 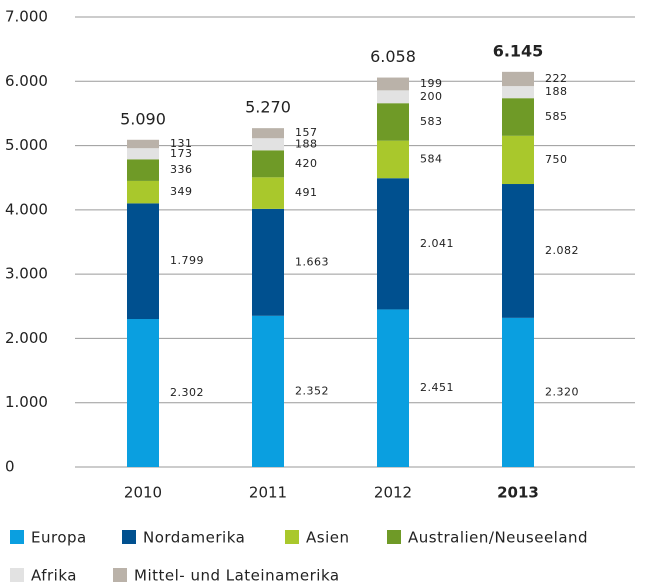 I want to click on total-label: 6.058, so click(x=393, y=56).